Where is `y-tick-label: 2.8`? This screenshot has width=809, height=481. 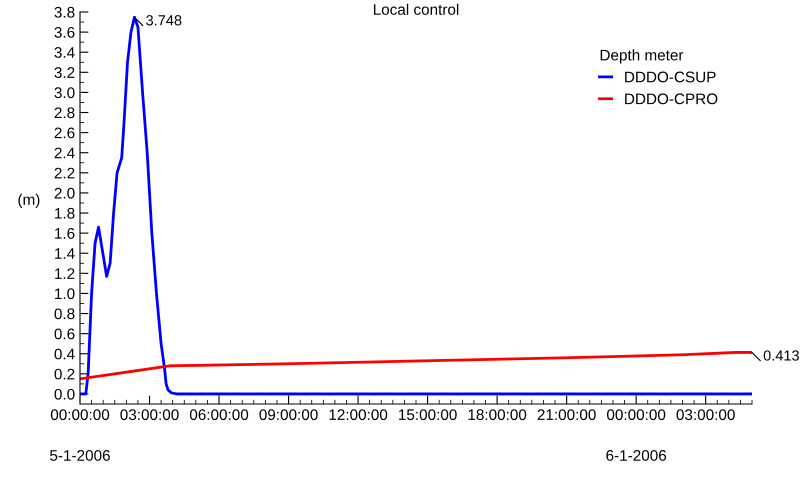
y-tick-label: 2.8 is located at coordinates (64, 112).